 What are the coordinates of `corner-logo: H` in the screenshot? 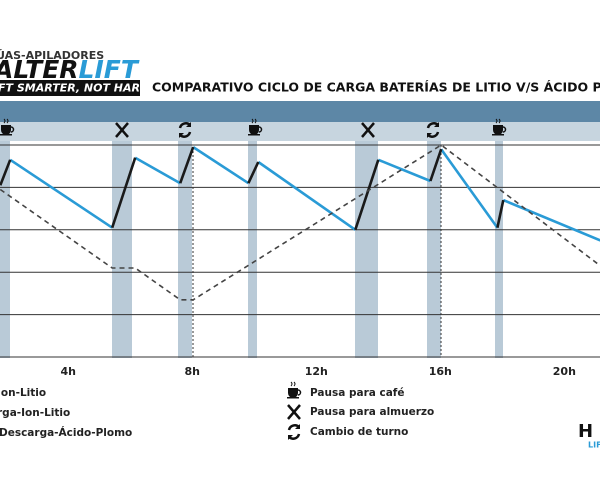 It's located at (585, 431).